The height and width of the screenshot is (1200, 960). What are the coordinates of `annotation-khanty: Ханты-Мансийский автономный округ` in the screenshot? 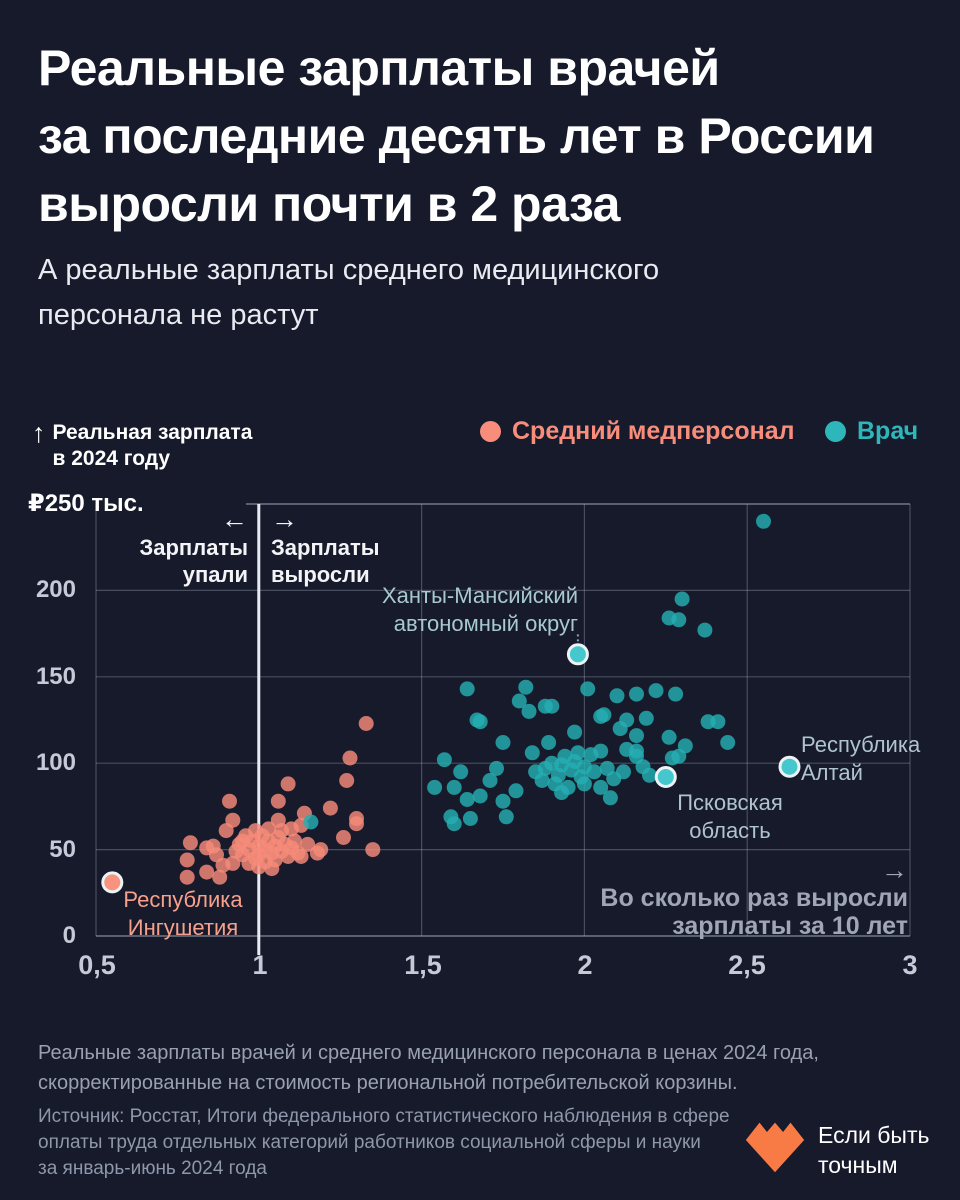 It's located at (480, 610).